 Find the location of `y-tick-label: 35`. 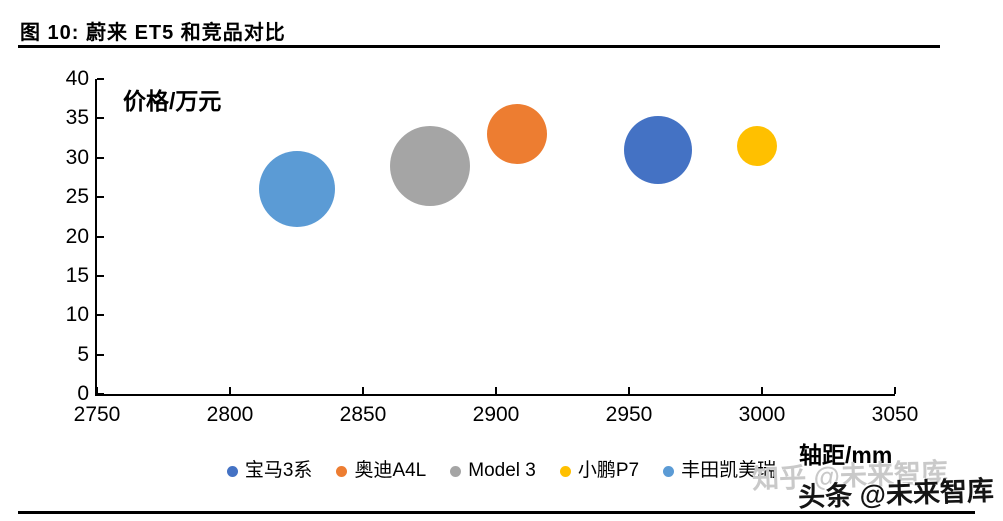

y-tick-label: 35 is located at coordinates (77, 118).